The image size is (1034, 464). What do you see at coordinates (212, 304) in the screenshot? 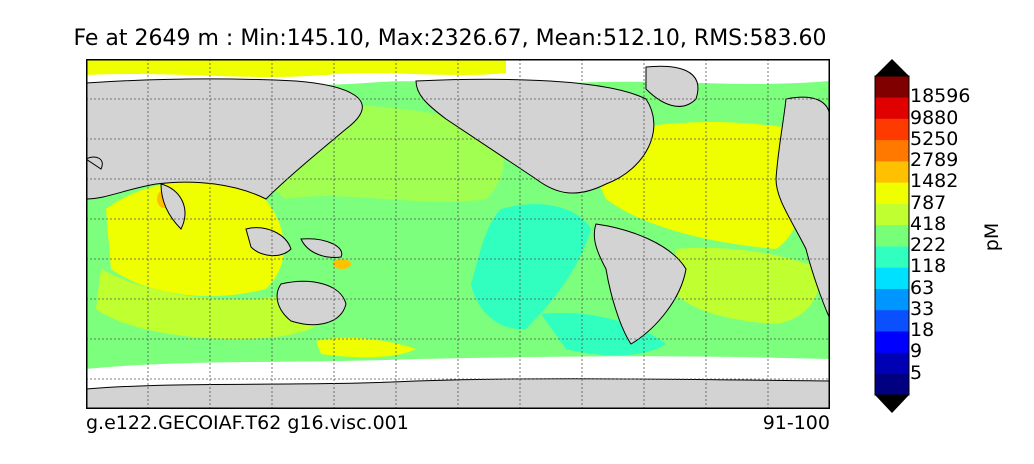
I see `indian-ocean-yg` at bounding box center [212, 304].